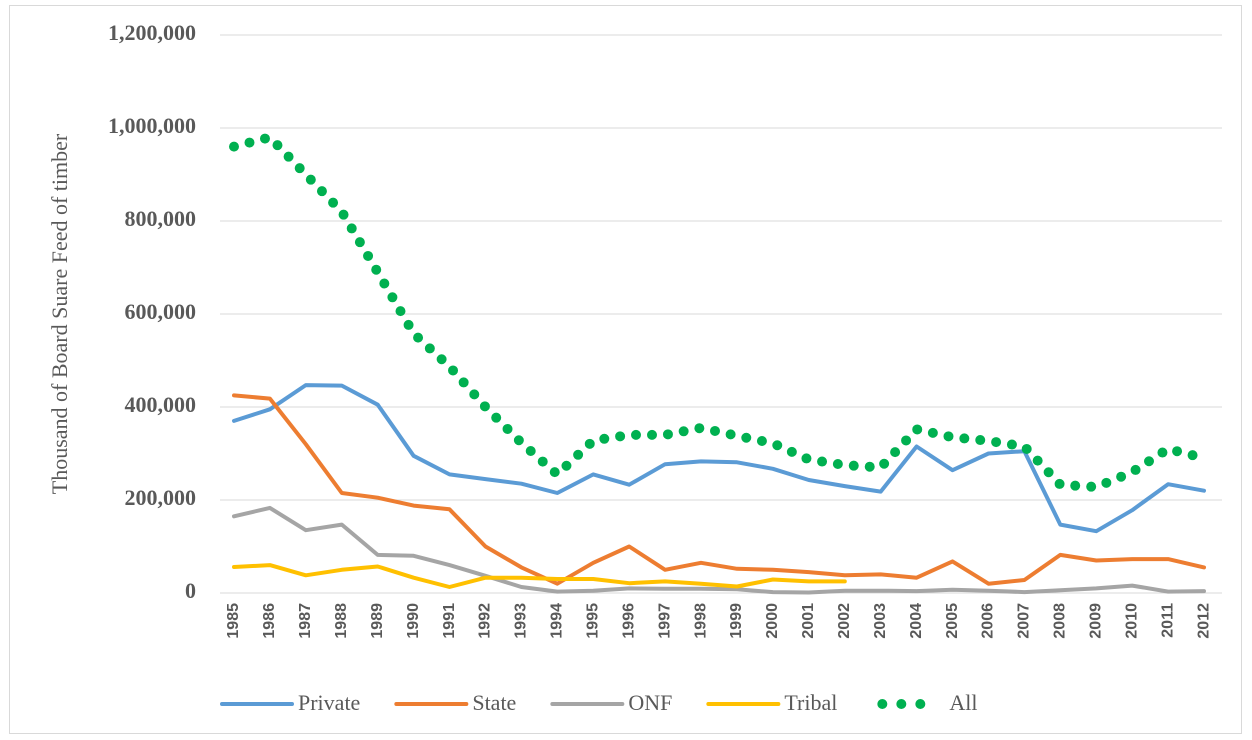 The image size is (1252, 740). What do you see at coordinates (341, 621) in the screenshot?
I see `x-tick-label: 1988` at bounding box center [341, 621].